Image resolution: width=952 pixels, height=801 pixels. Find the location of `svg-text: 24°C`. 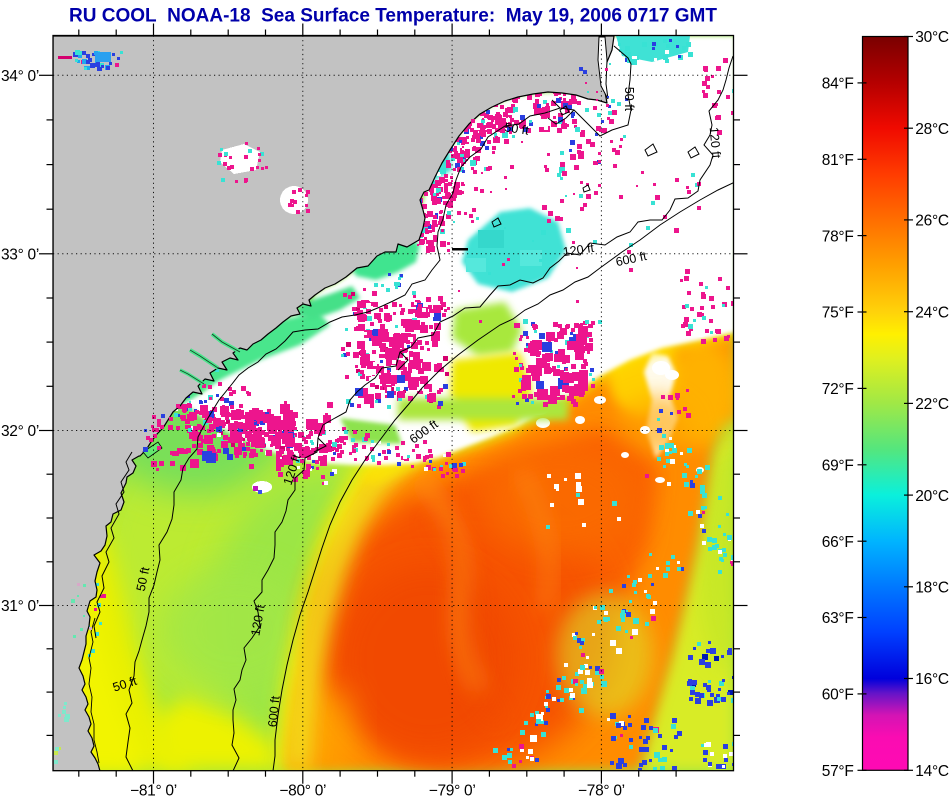

svg-text: 24°C is located at coordinates (932, 312).